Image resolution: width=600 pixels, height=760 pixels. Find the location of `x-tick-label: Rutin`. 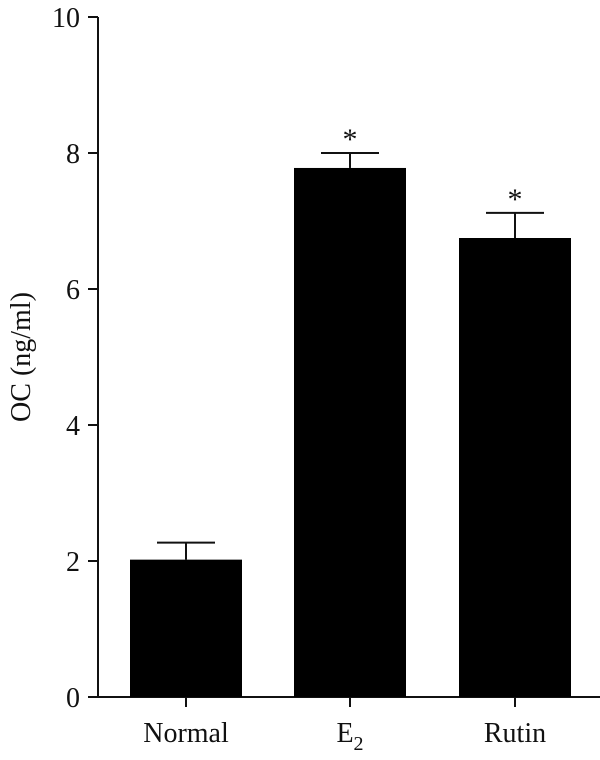

x-tick-label: Rutin is located at coordinates (515, 733).